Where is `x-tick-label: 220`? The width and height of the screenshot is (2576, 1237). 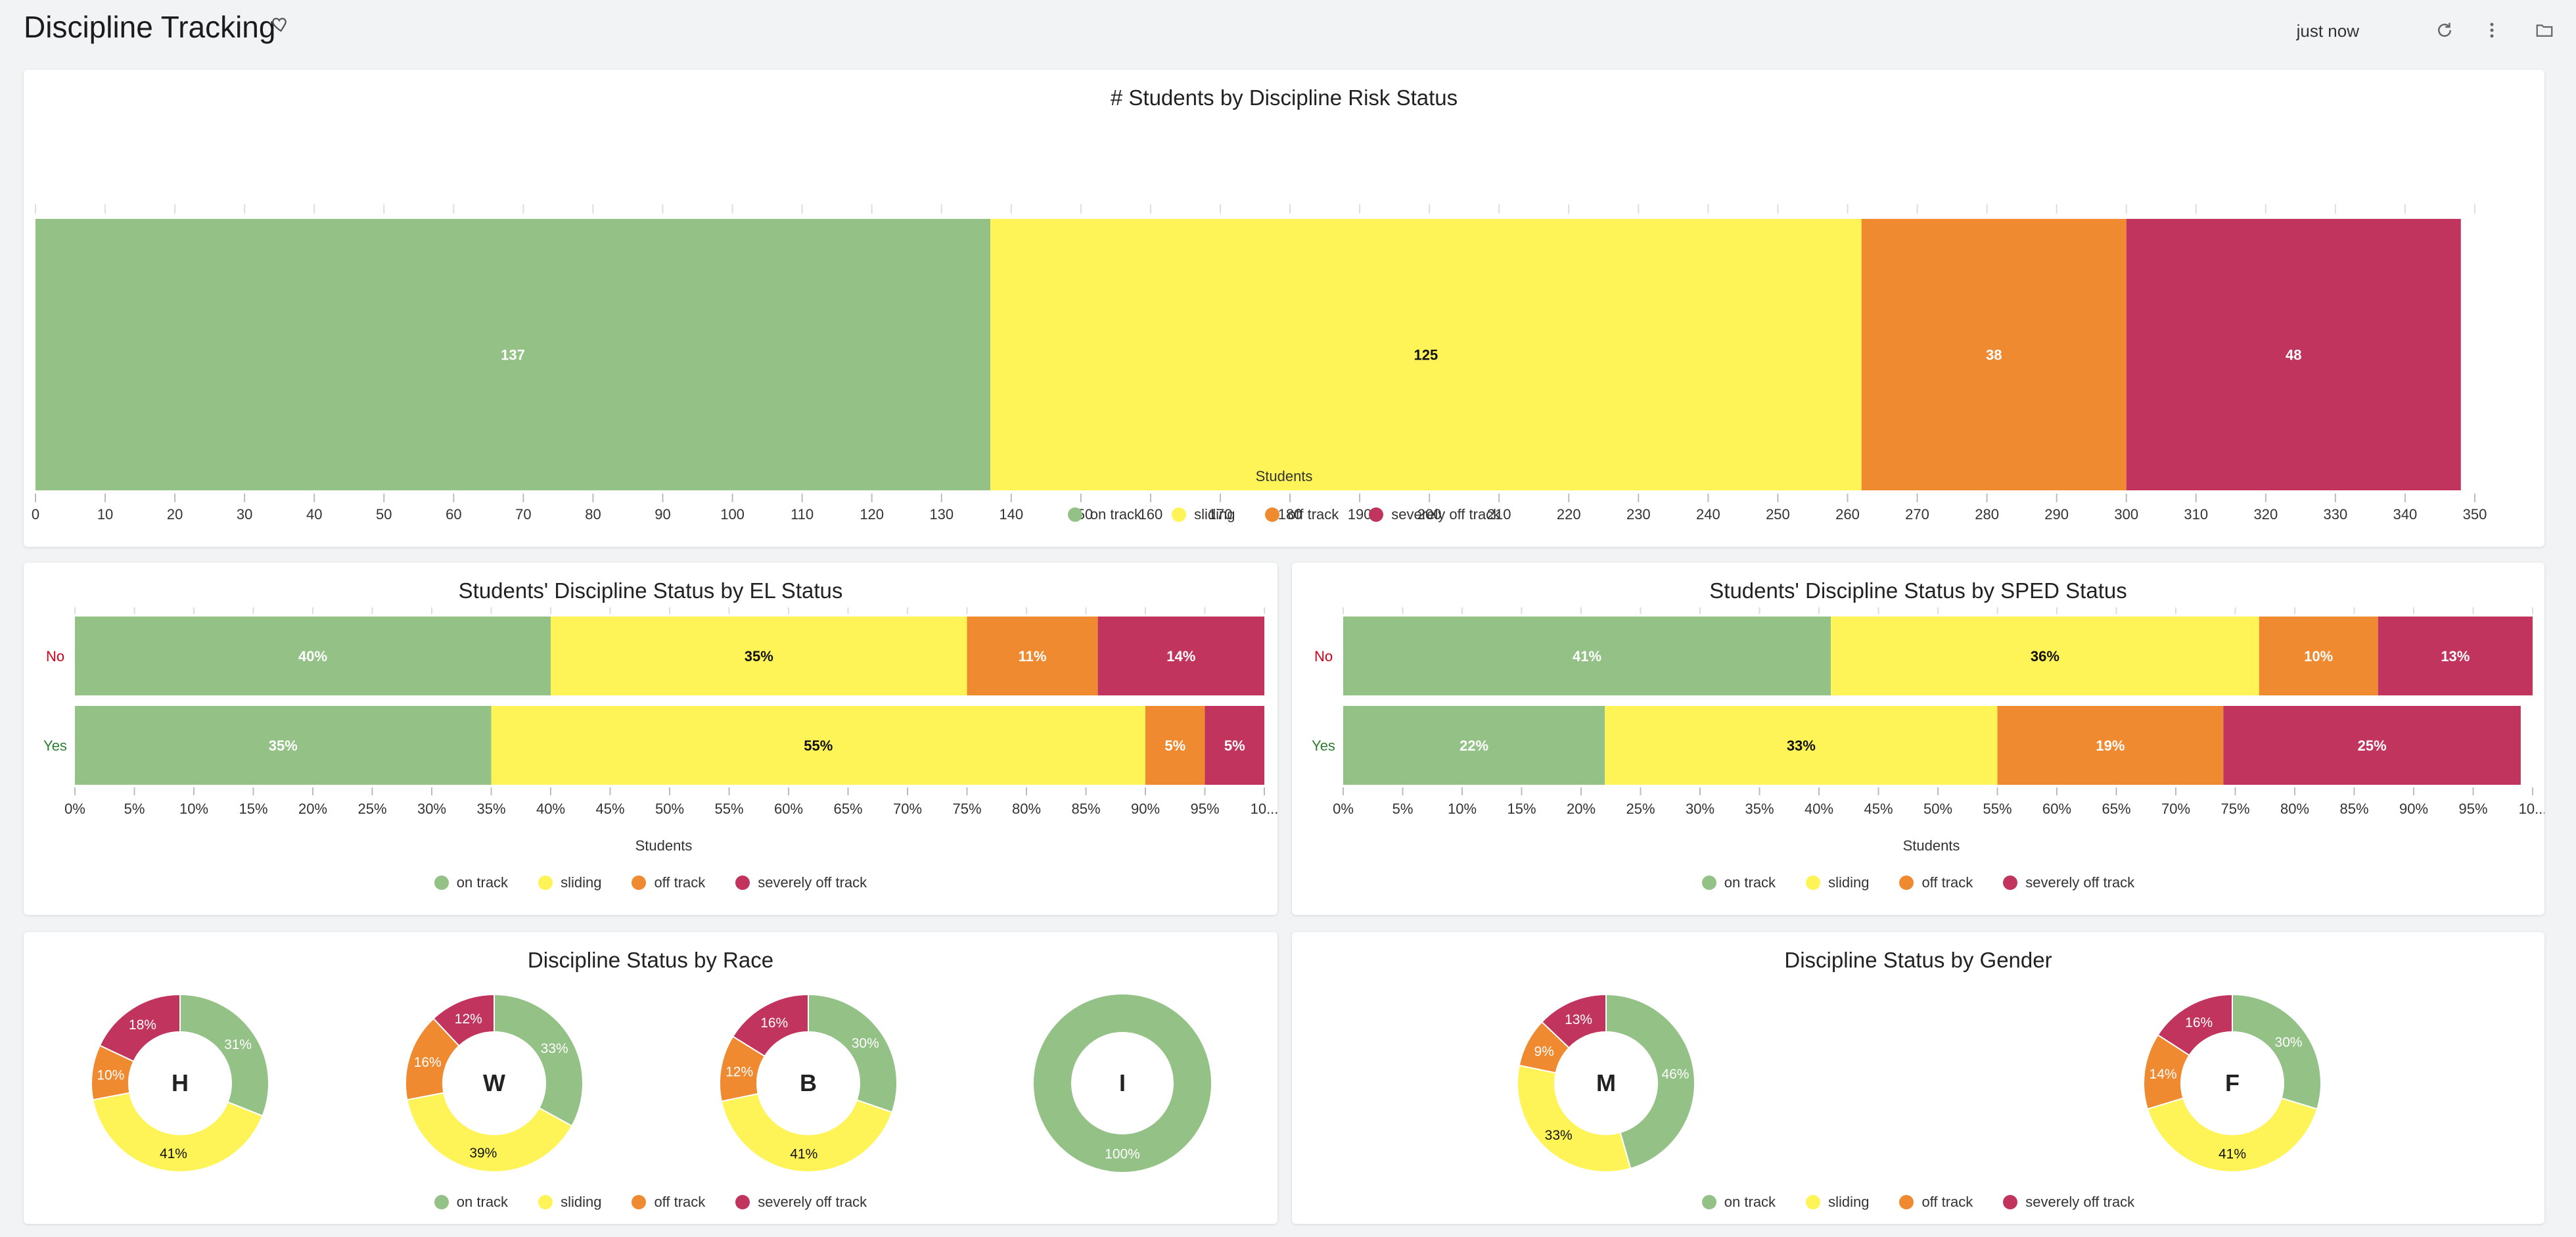
x-tick-label: 220 is located at coordinates (1569, 514).